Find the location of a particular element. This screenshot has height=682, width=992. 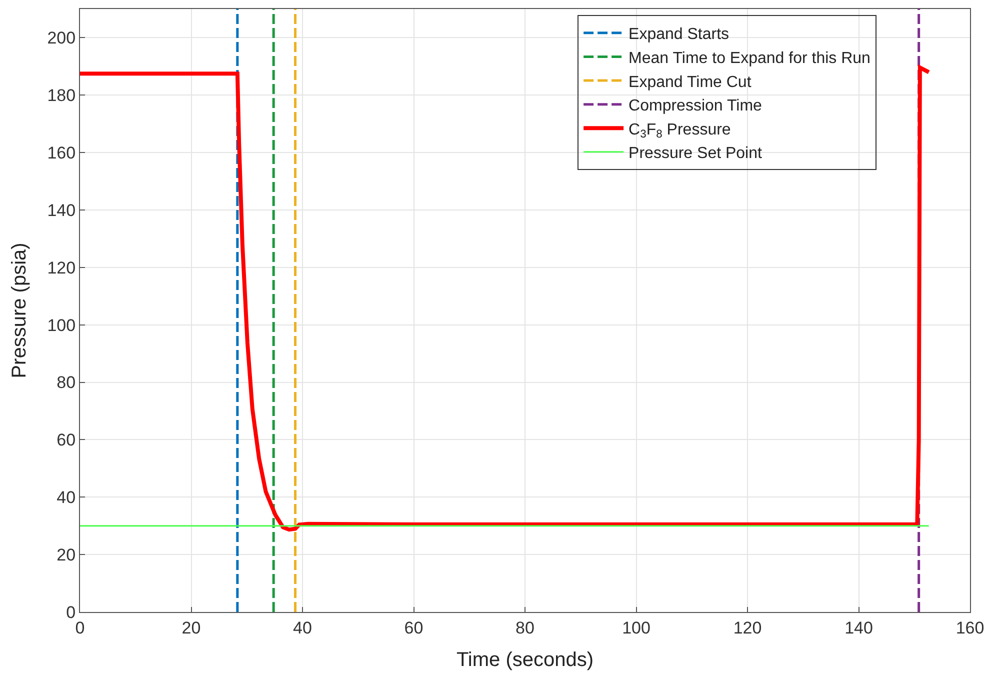

y-tick-label: 120 is located at coordinates (61, 268).